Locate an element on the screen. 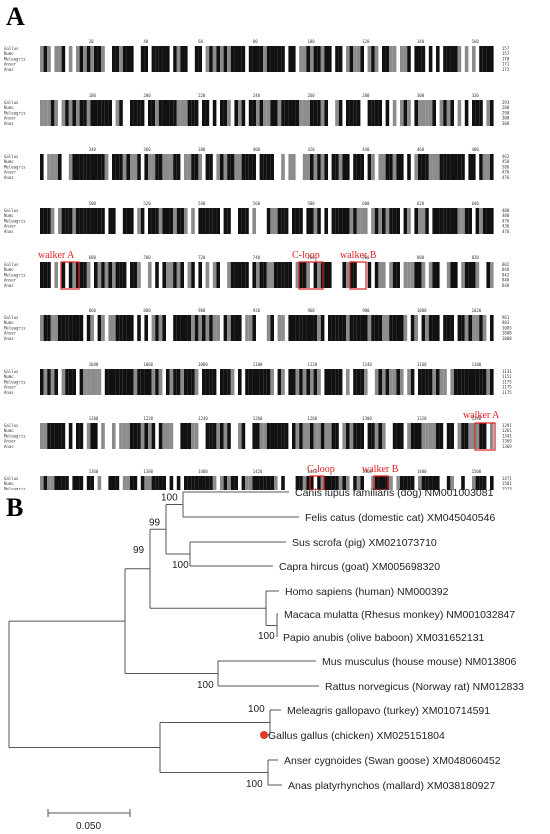 Image resolution: width=550 pixels, height=834 pixels. end-number: 157 is located at coordinates (506, 53).